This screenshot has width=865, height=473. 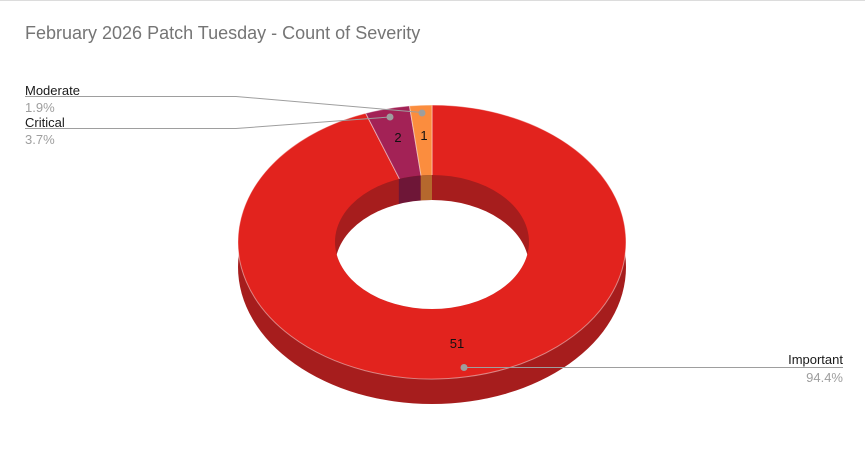 I want to click on callout-line-critical, so click(x=208, y=122).